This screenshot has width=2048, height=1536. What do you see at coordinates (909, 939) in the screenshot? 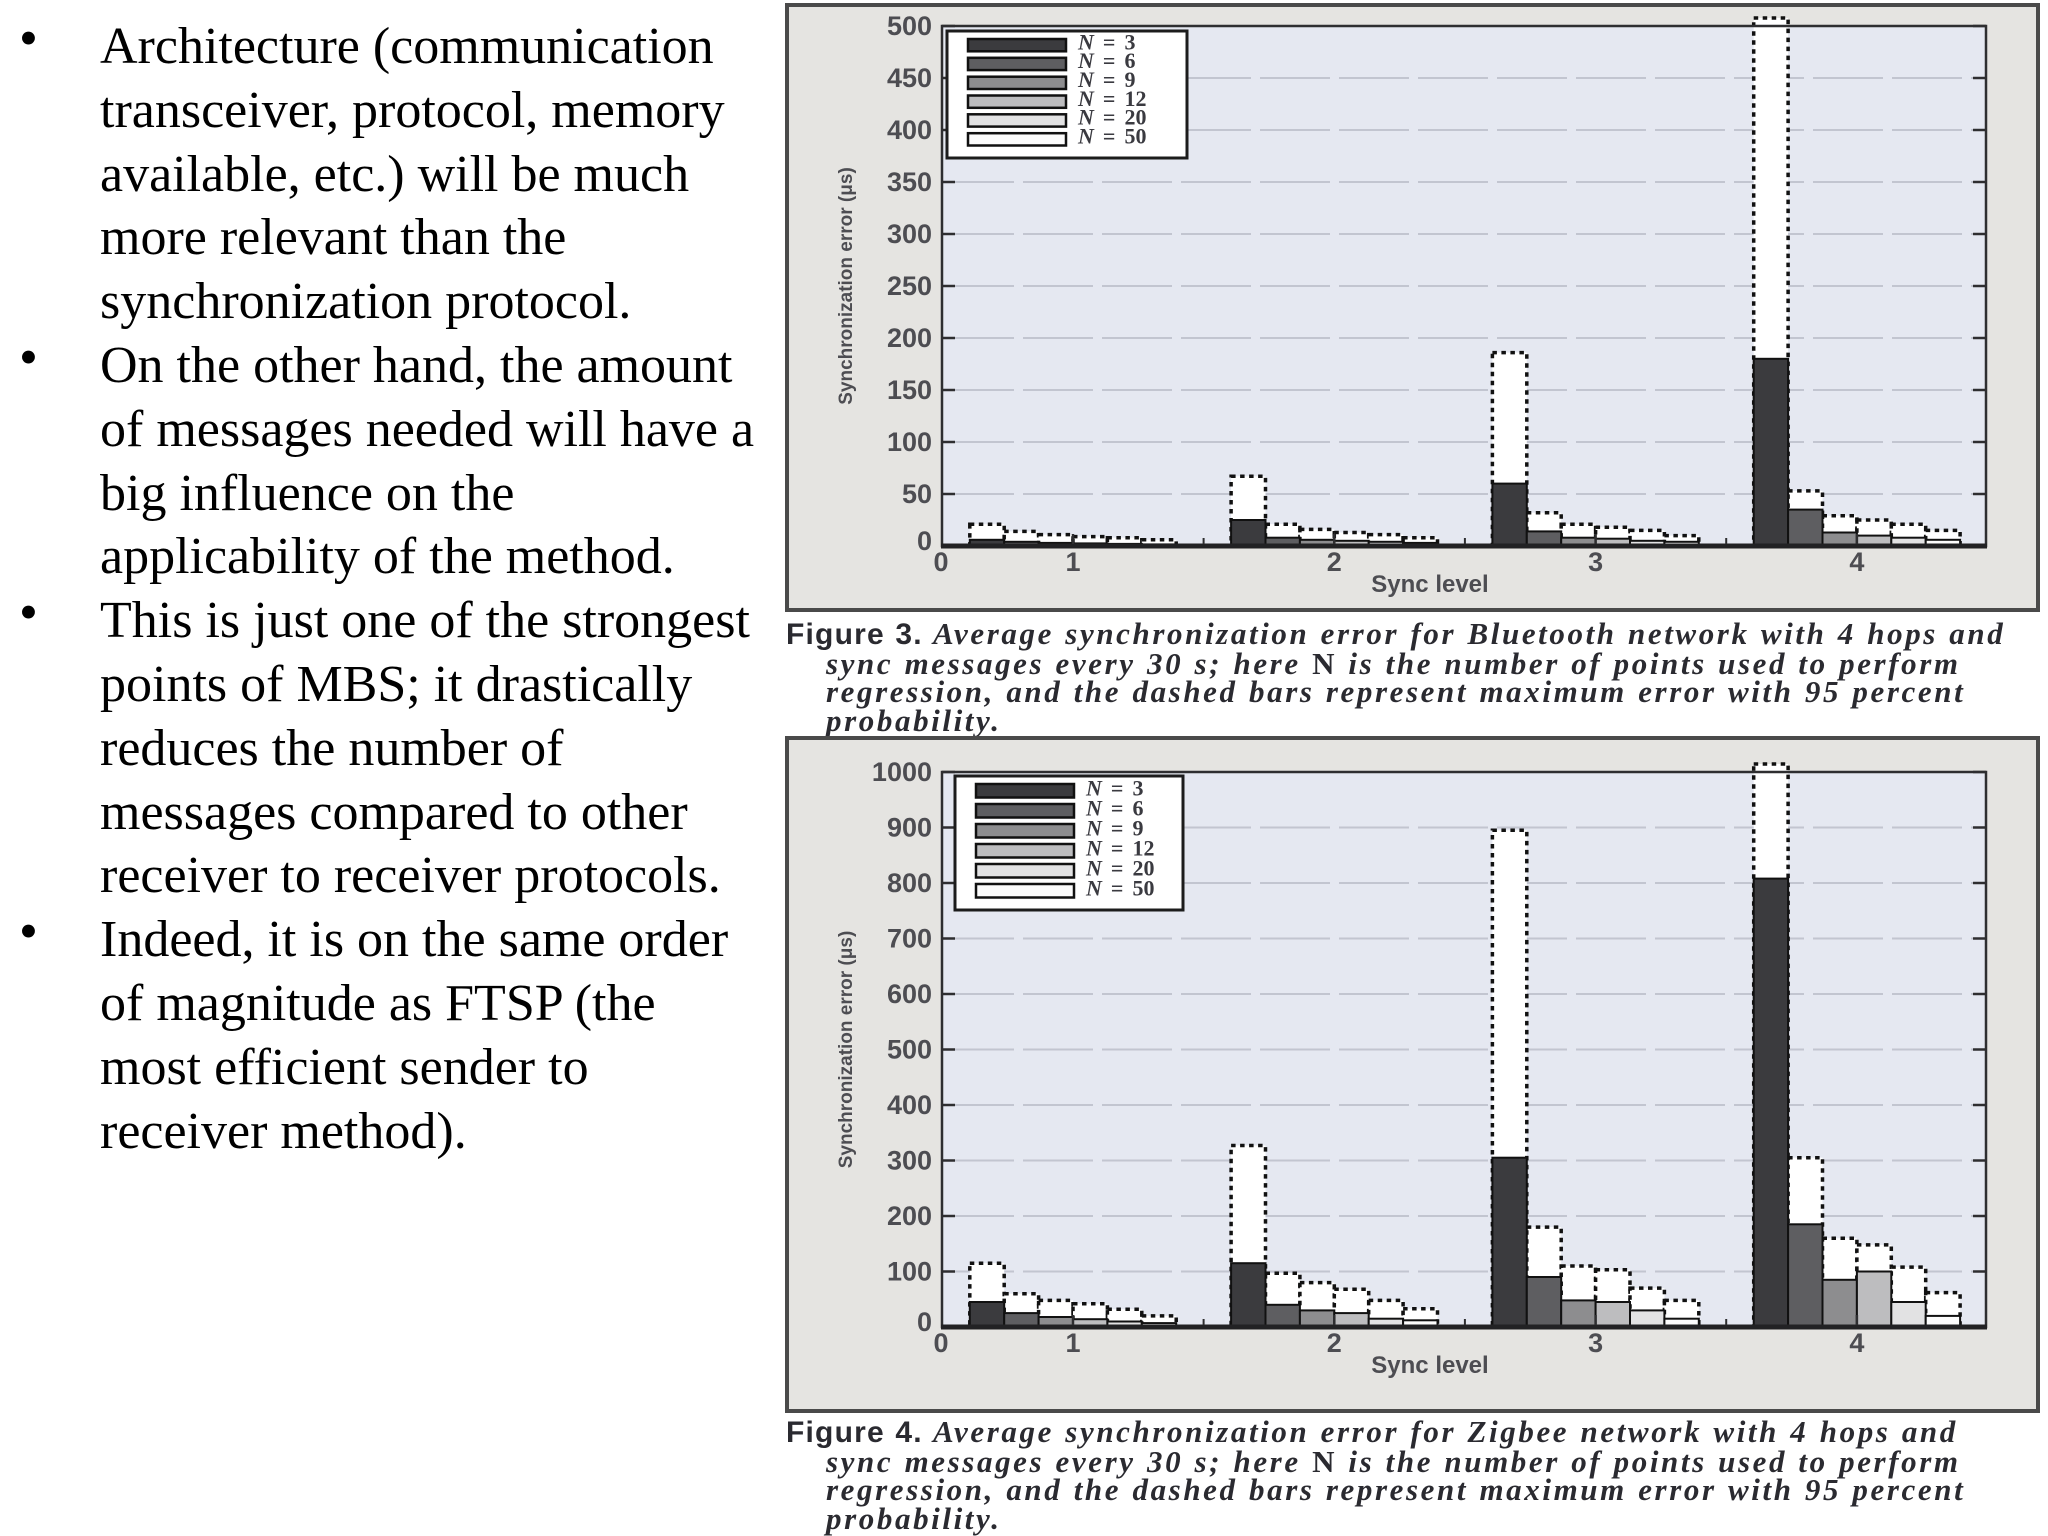
I see `svg-text: 700` at bounding box center [909, 939].